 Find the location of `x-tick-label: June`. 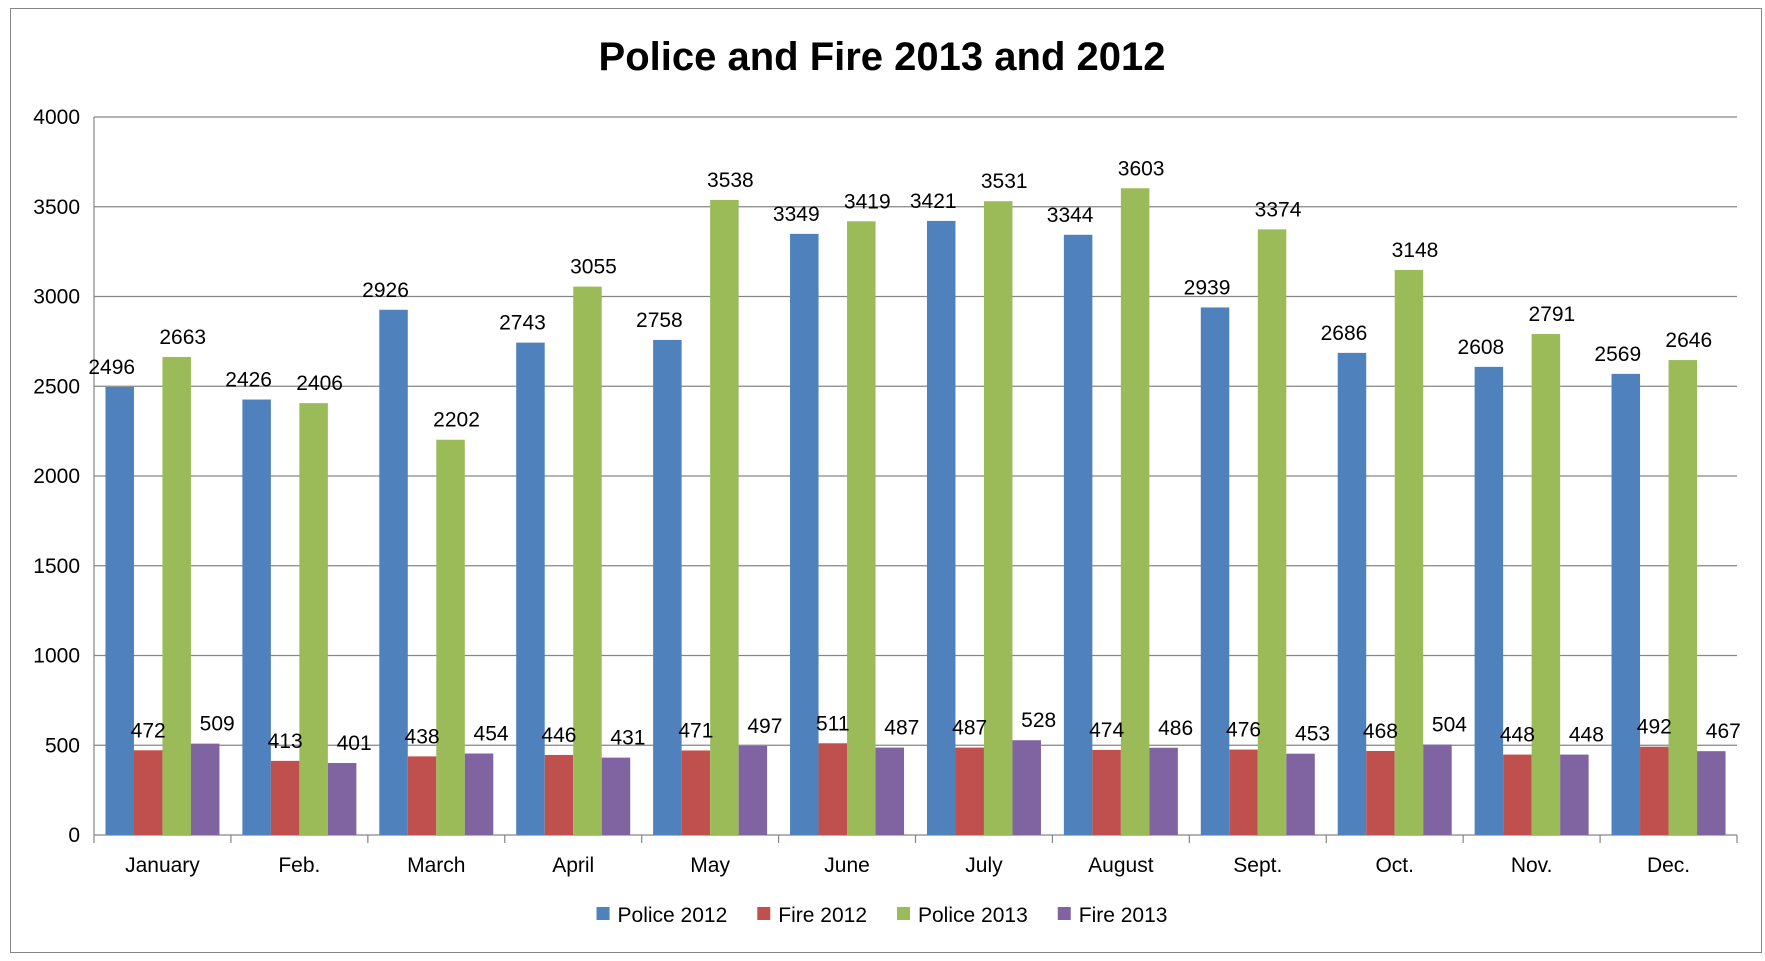

x-tick-label: June is located at coordinates (847, 865).